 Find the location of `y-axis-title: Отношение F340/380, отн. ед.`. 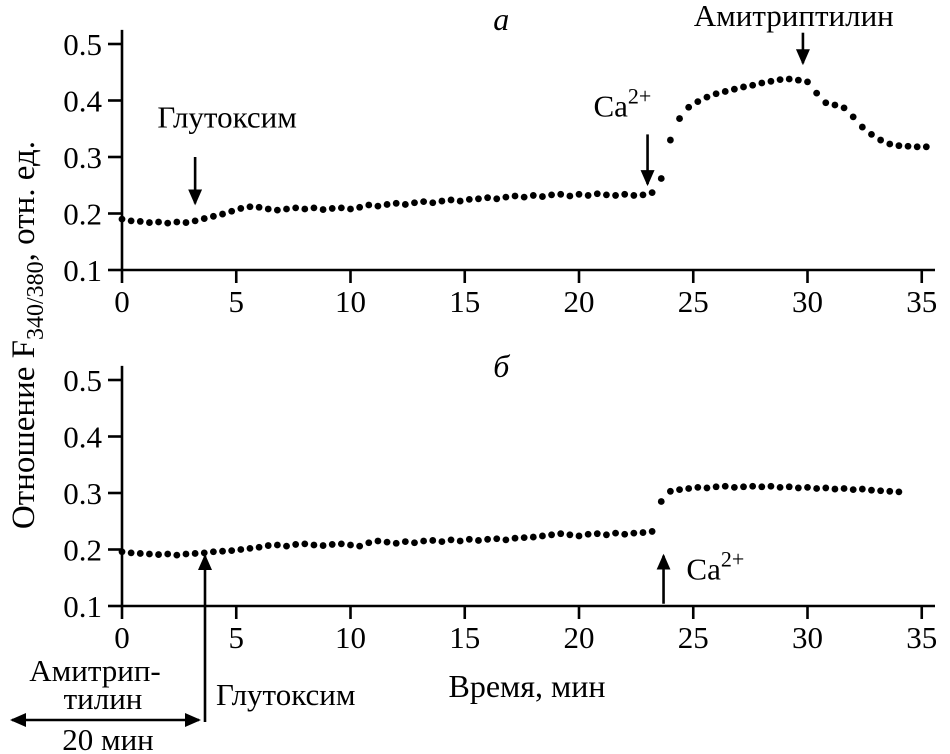

y-axis-title: Отношение F340/380, отн. ед. is located at coordinates (27, 335).